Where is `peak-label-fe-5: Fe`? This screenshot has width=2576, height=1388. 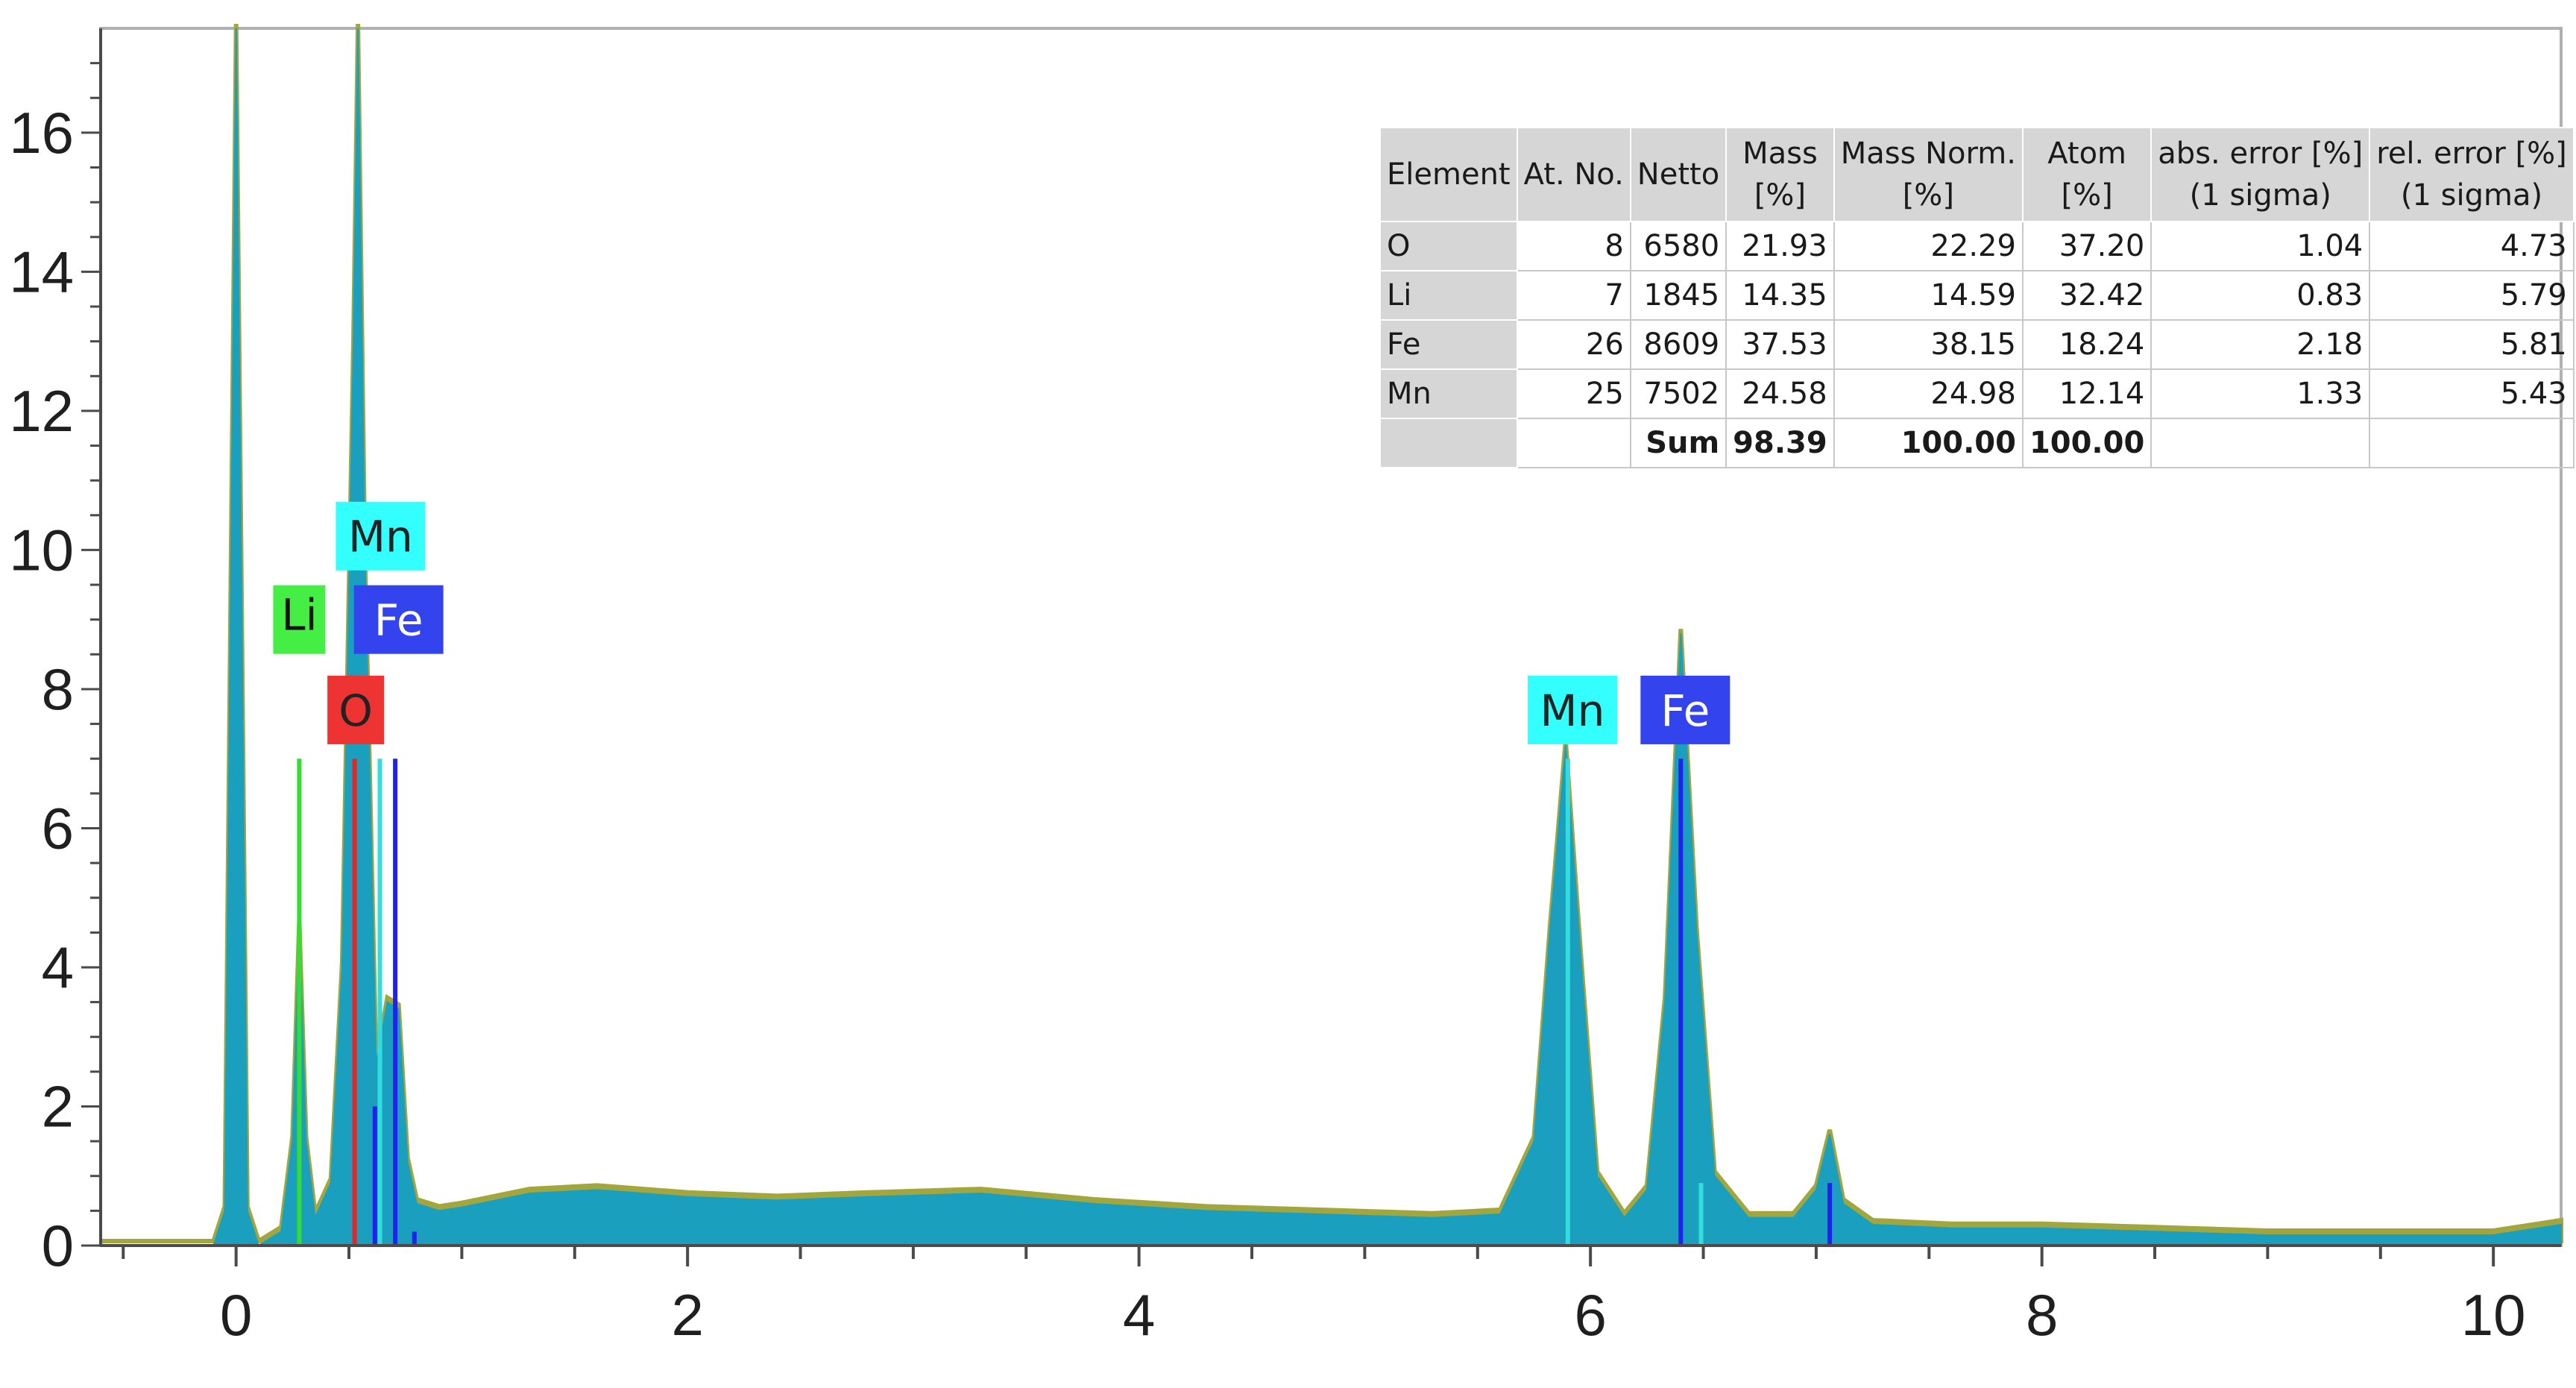
peak-label-fe-5: Fe is located at coordinates (1685, 709).